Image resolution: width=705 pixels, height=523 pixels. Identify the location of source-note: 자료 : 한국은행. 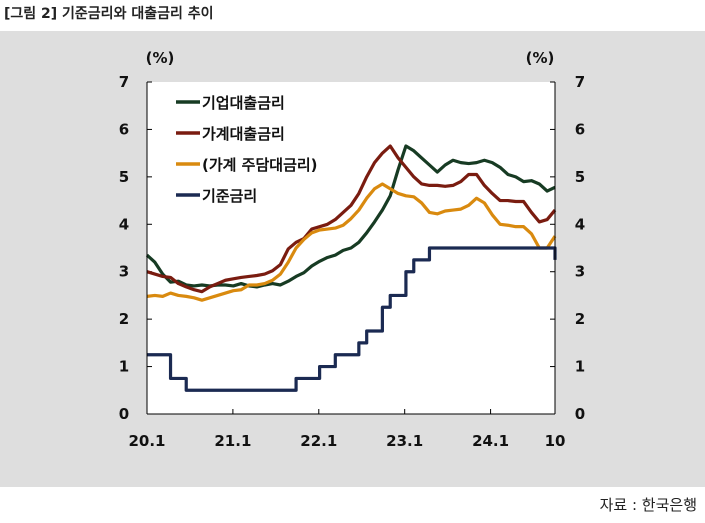
(648, 505).